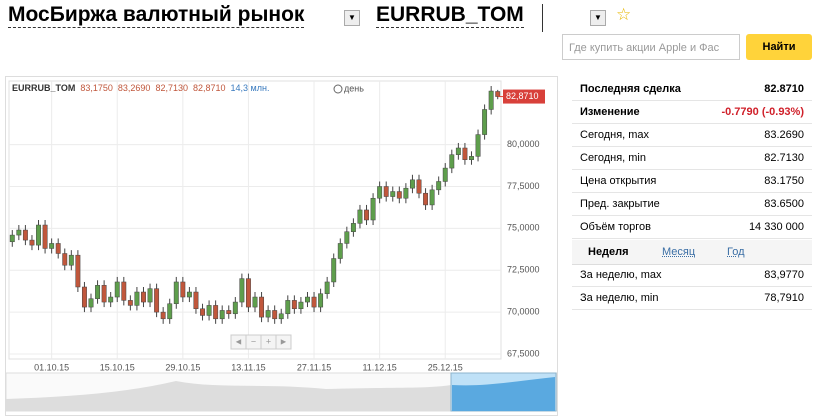  I want to click on table-row: Сегодня, max 83.2690, so click(692, 135).